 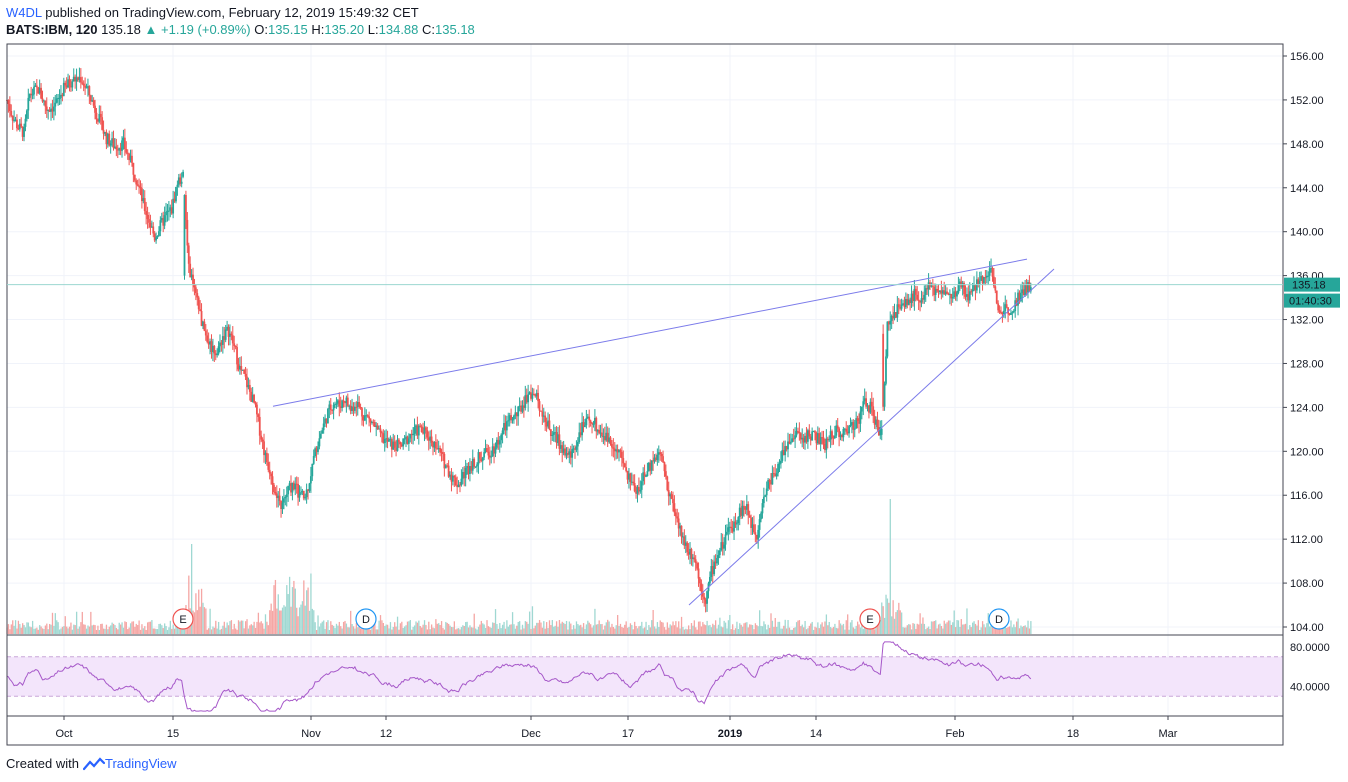 What do you see at coordinates (52, 29) in the screenshot?
I see `symbol-label: BATS:IBM, 120` at bounding box center [52, 29].